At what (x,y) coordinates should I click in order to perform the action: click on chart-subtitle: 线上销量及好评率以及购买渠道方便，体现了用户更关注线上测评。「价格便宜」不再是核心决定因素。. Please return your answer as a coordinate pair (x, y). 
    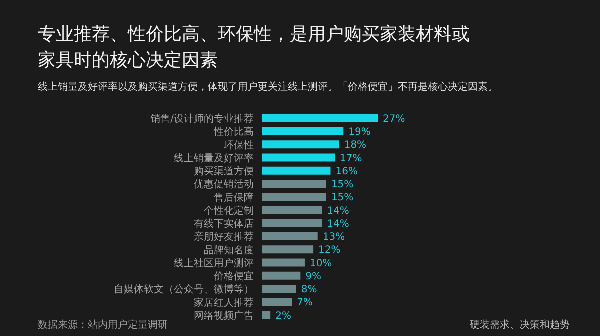
    Looking at the image, I should click on (268, 87).